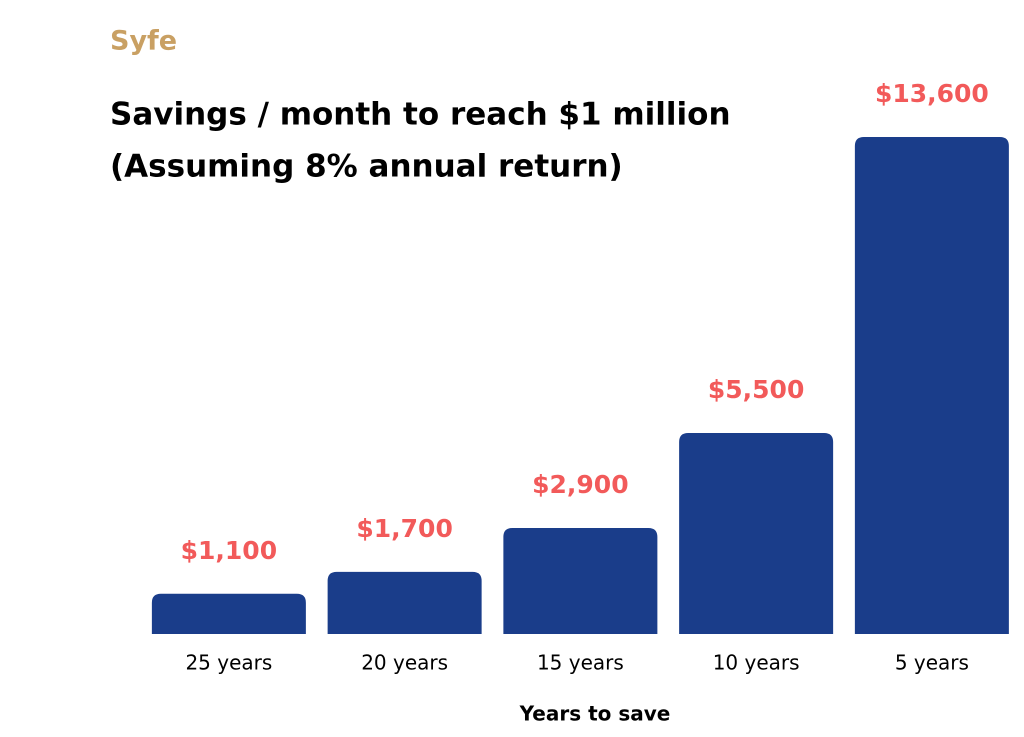  I want to click on value-label: $1,700, so click(404, 528).